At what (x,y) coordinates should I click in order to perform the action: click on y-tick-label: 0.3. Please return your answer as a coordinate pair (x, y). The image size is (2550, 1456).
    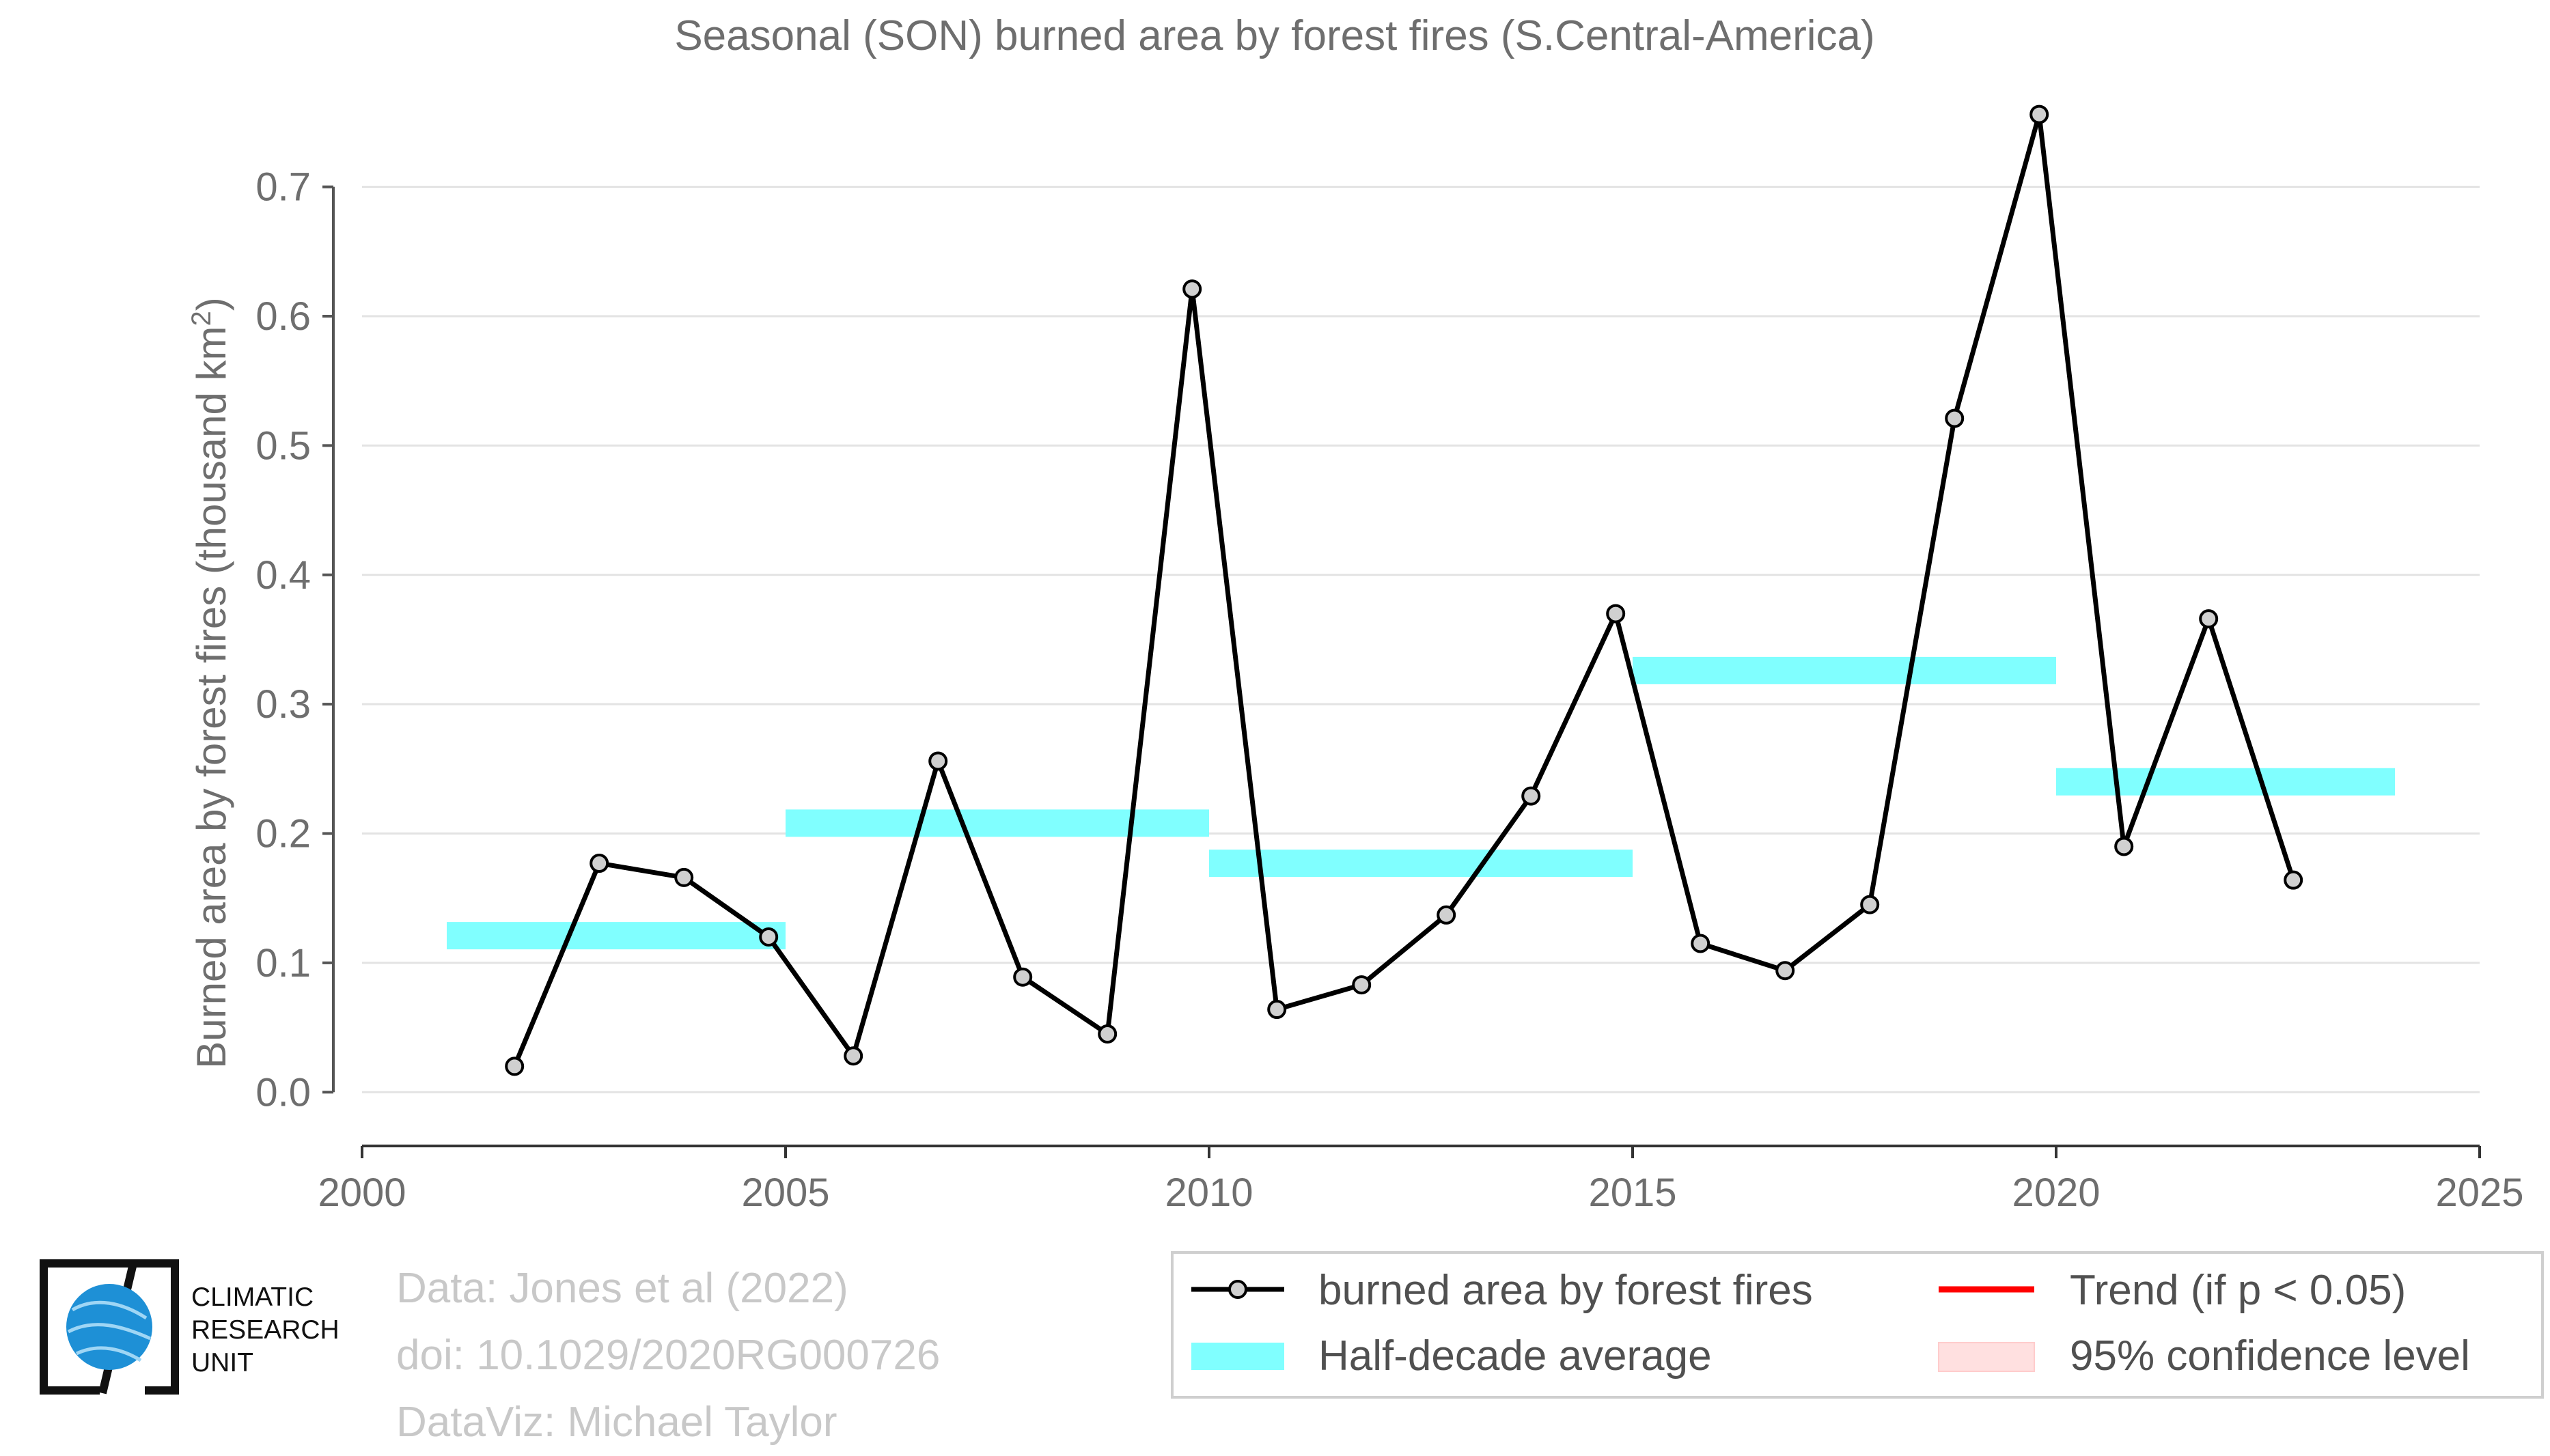
    Looking at the image, I should click on (283, 704).